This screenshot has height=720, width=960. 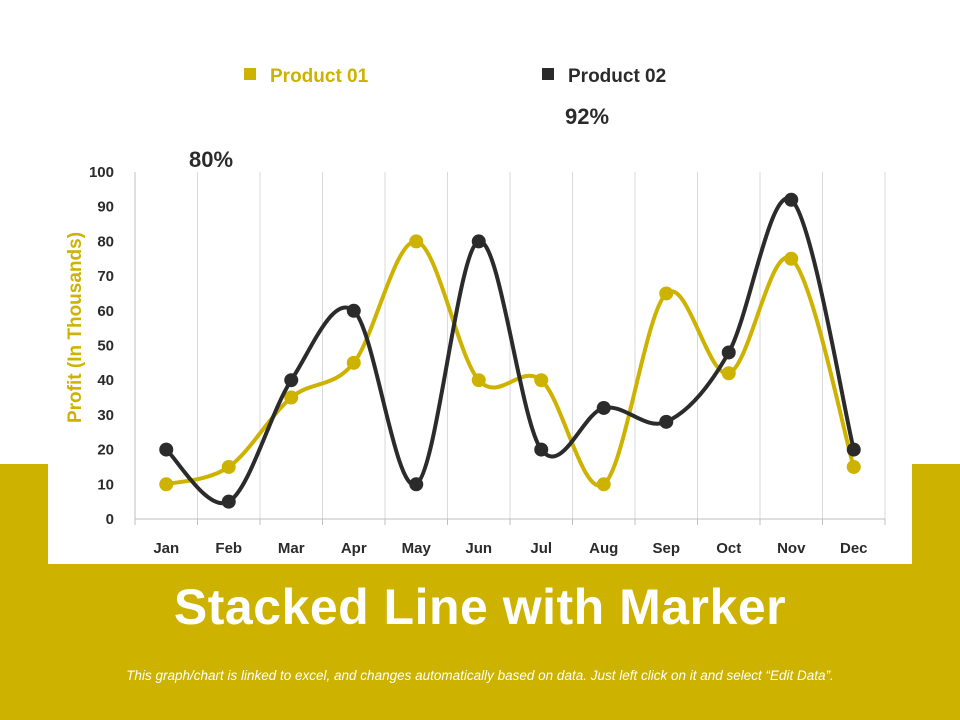 I want to click on x-tick-label: Feb, so click(x=228, y=548).